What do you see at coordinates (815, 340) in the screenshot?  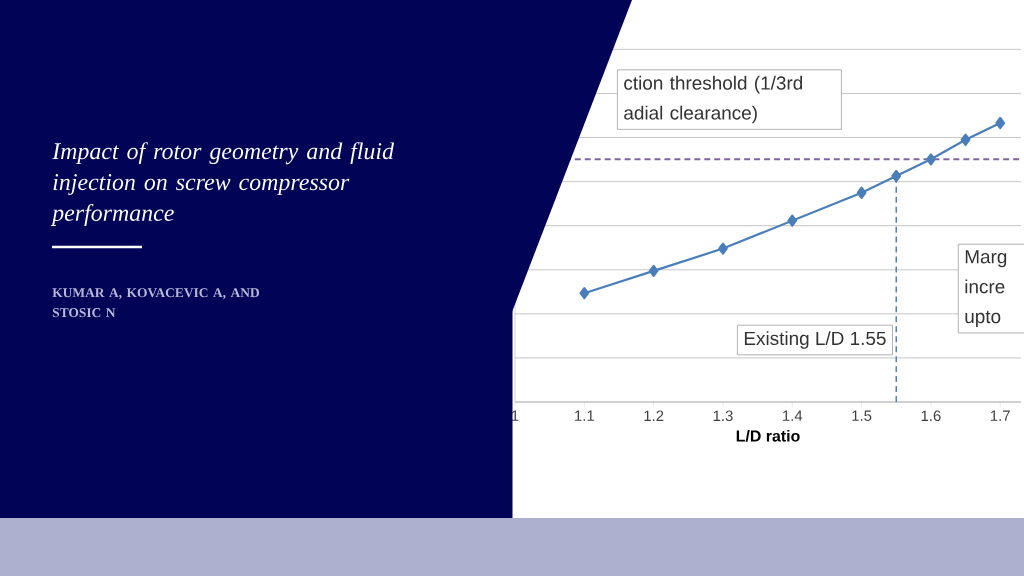 I see `ref-line-label: Existing L/D 1.55` at bounding box center [815, 340].